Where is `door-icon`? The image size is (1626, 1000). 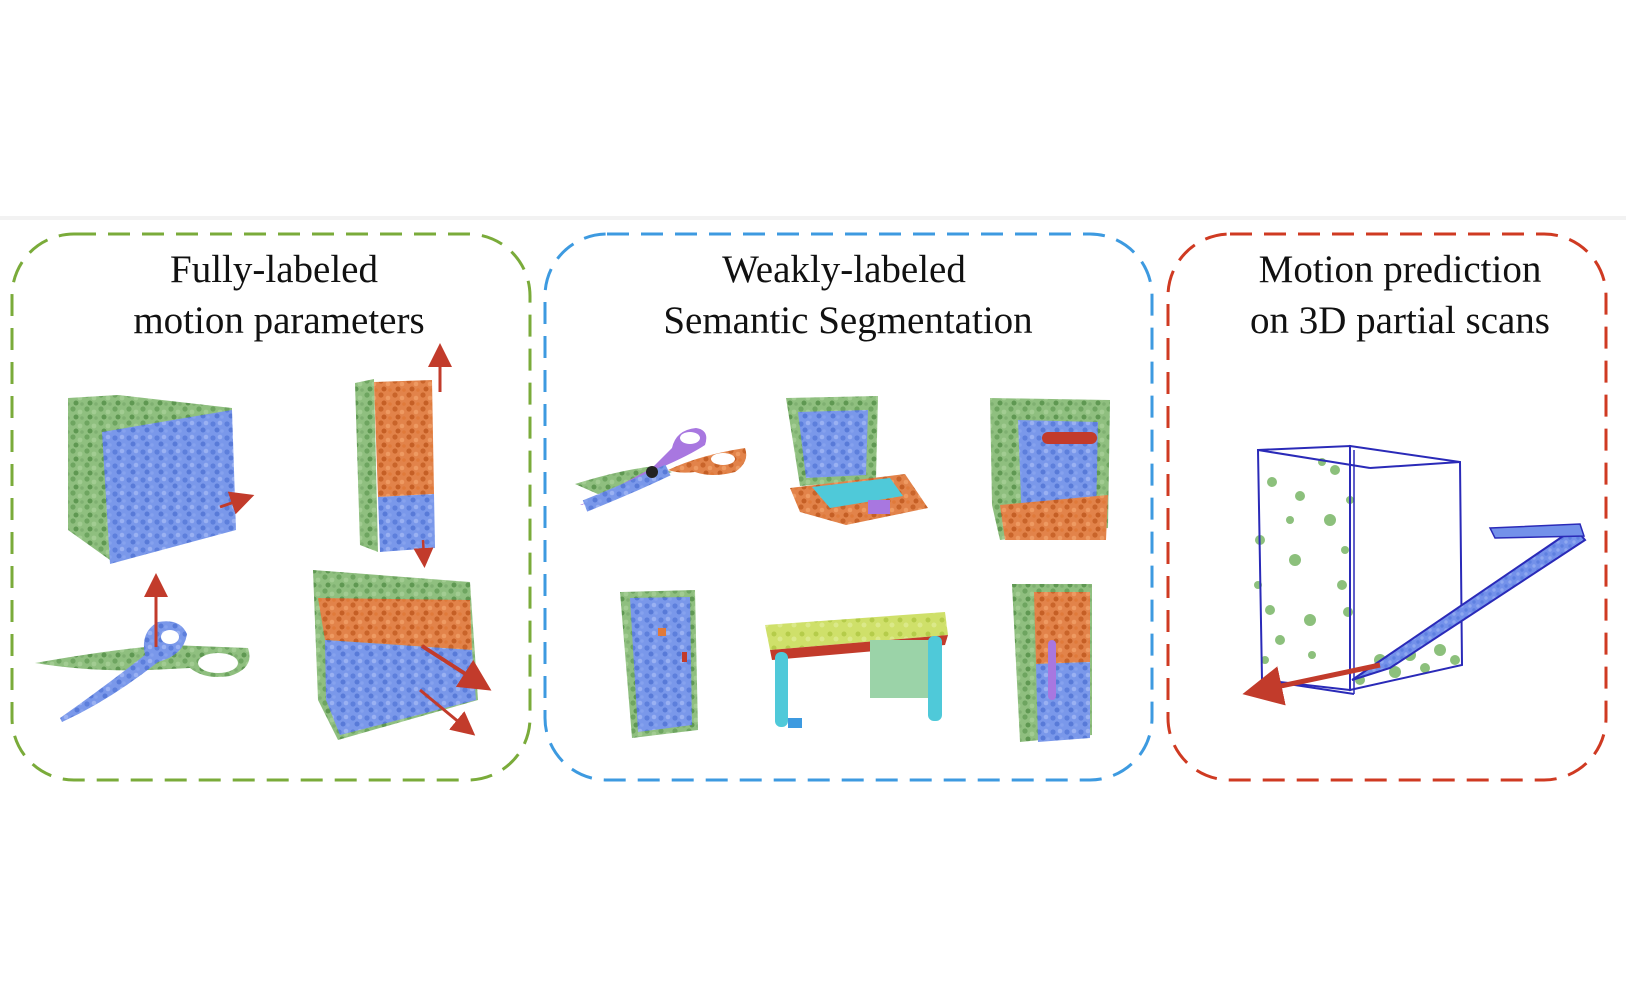 door-icon is located at coordinates (659, 664).